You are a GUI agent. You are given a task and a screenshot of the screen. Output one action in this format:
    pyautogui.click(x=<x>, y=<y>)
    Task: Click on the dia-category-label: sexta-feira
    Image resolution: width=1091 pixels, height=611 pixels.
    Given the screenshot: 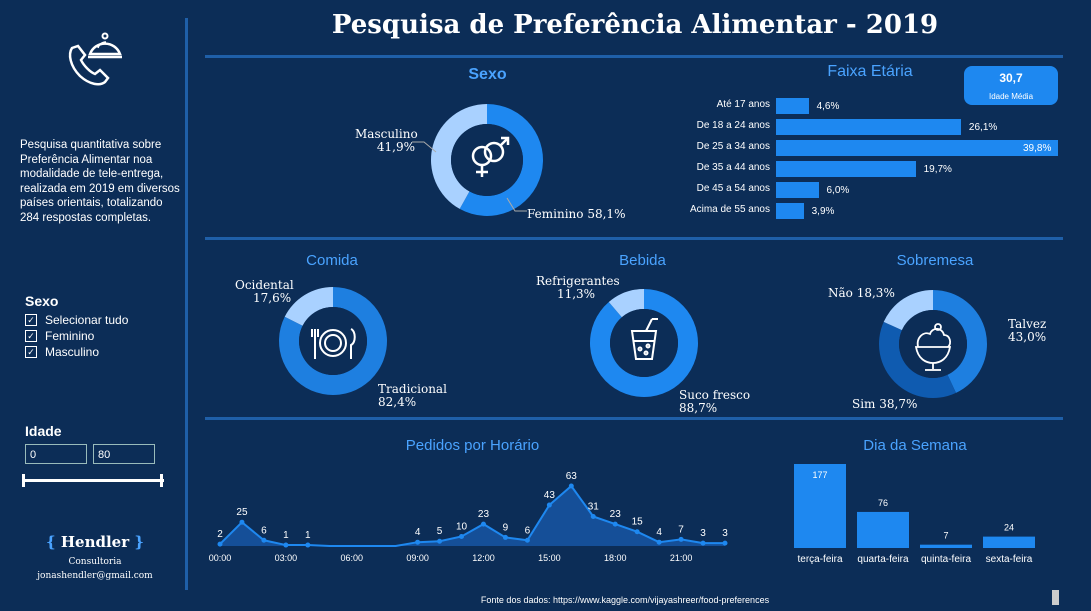 What is the action you would take?
    pyautogui.click(x=1009, y=559)
    